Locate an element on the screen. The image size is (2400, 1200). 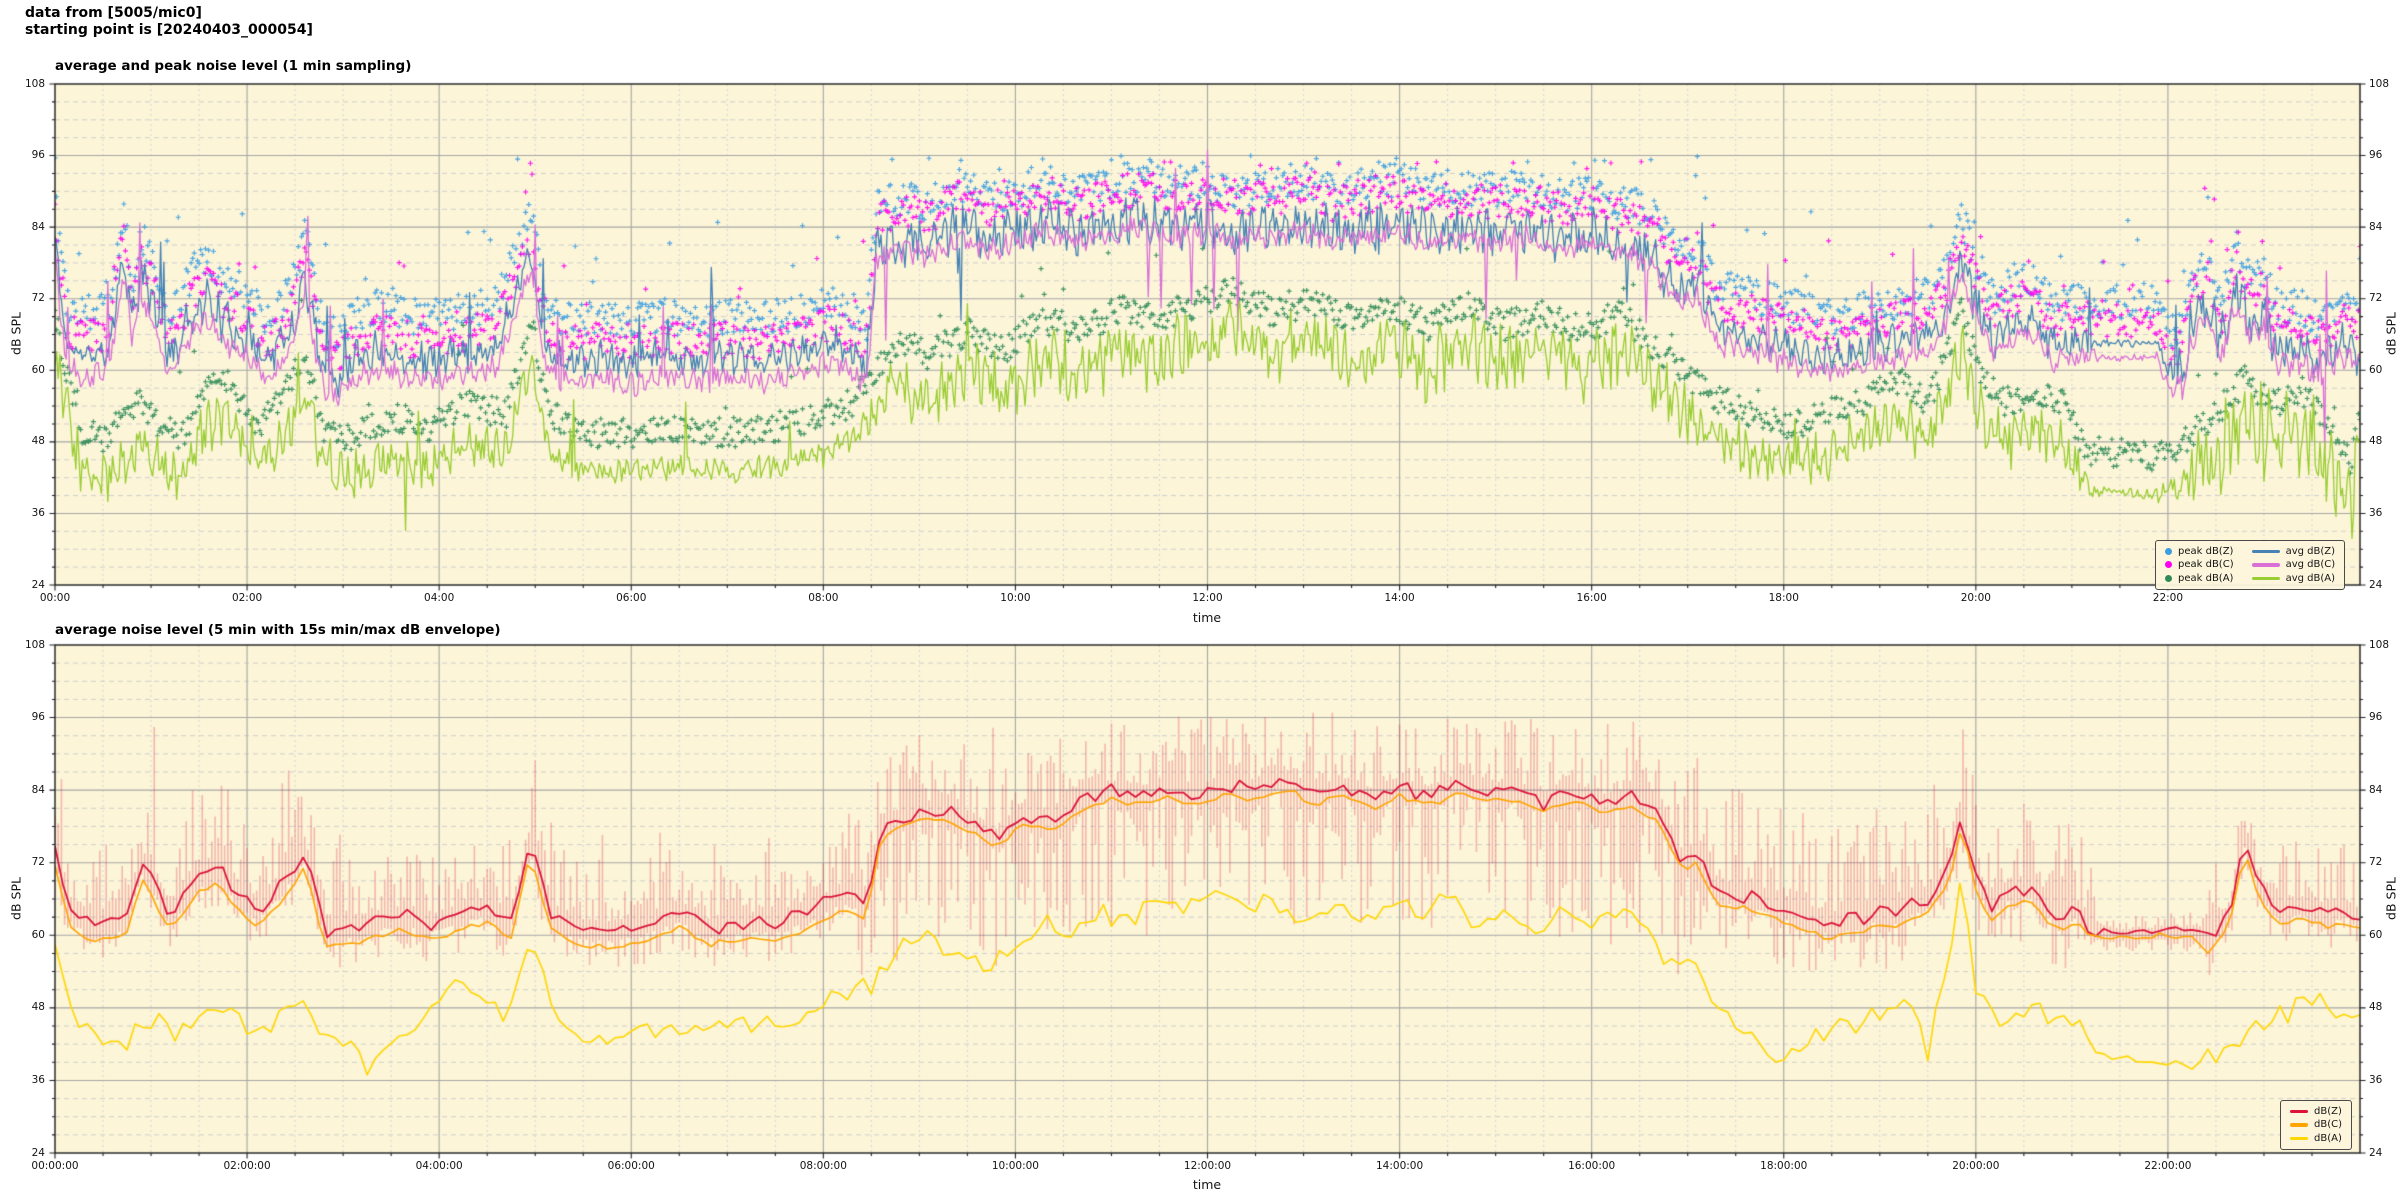
x-tick-label: 06:00 is located at coordinates (631, 598).